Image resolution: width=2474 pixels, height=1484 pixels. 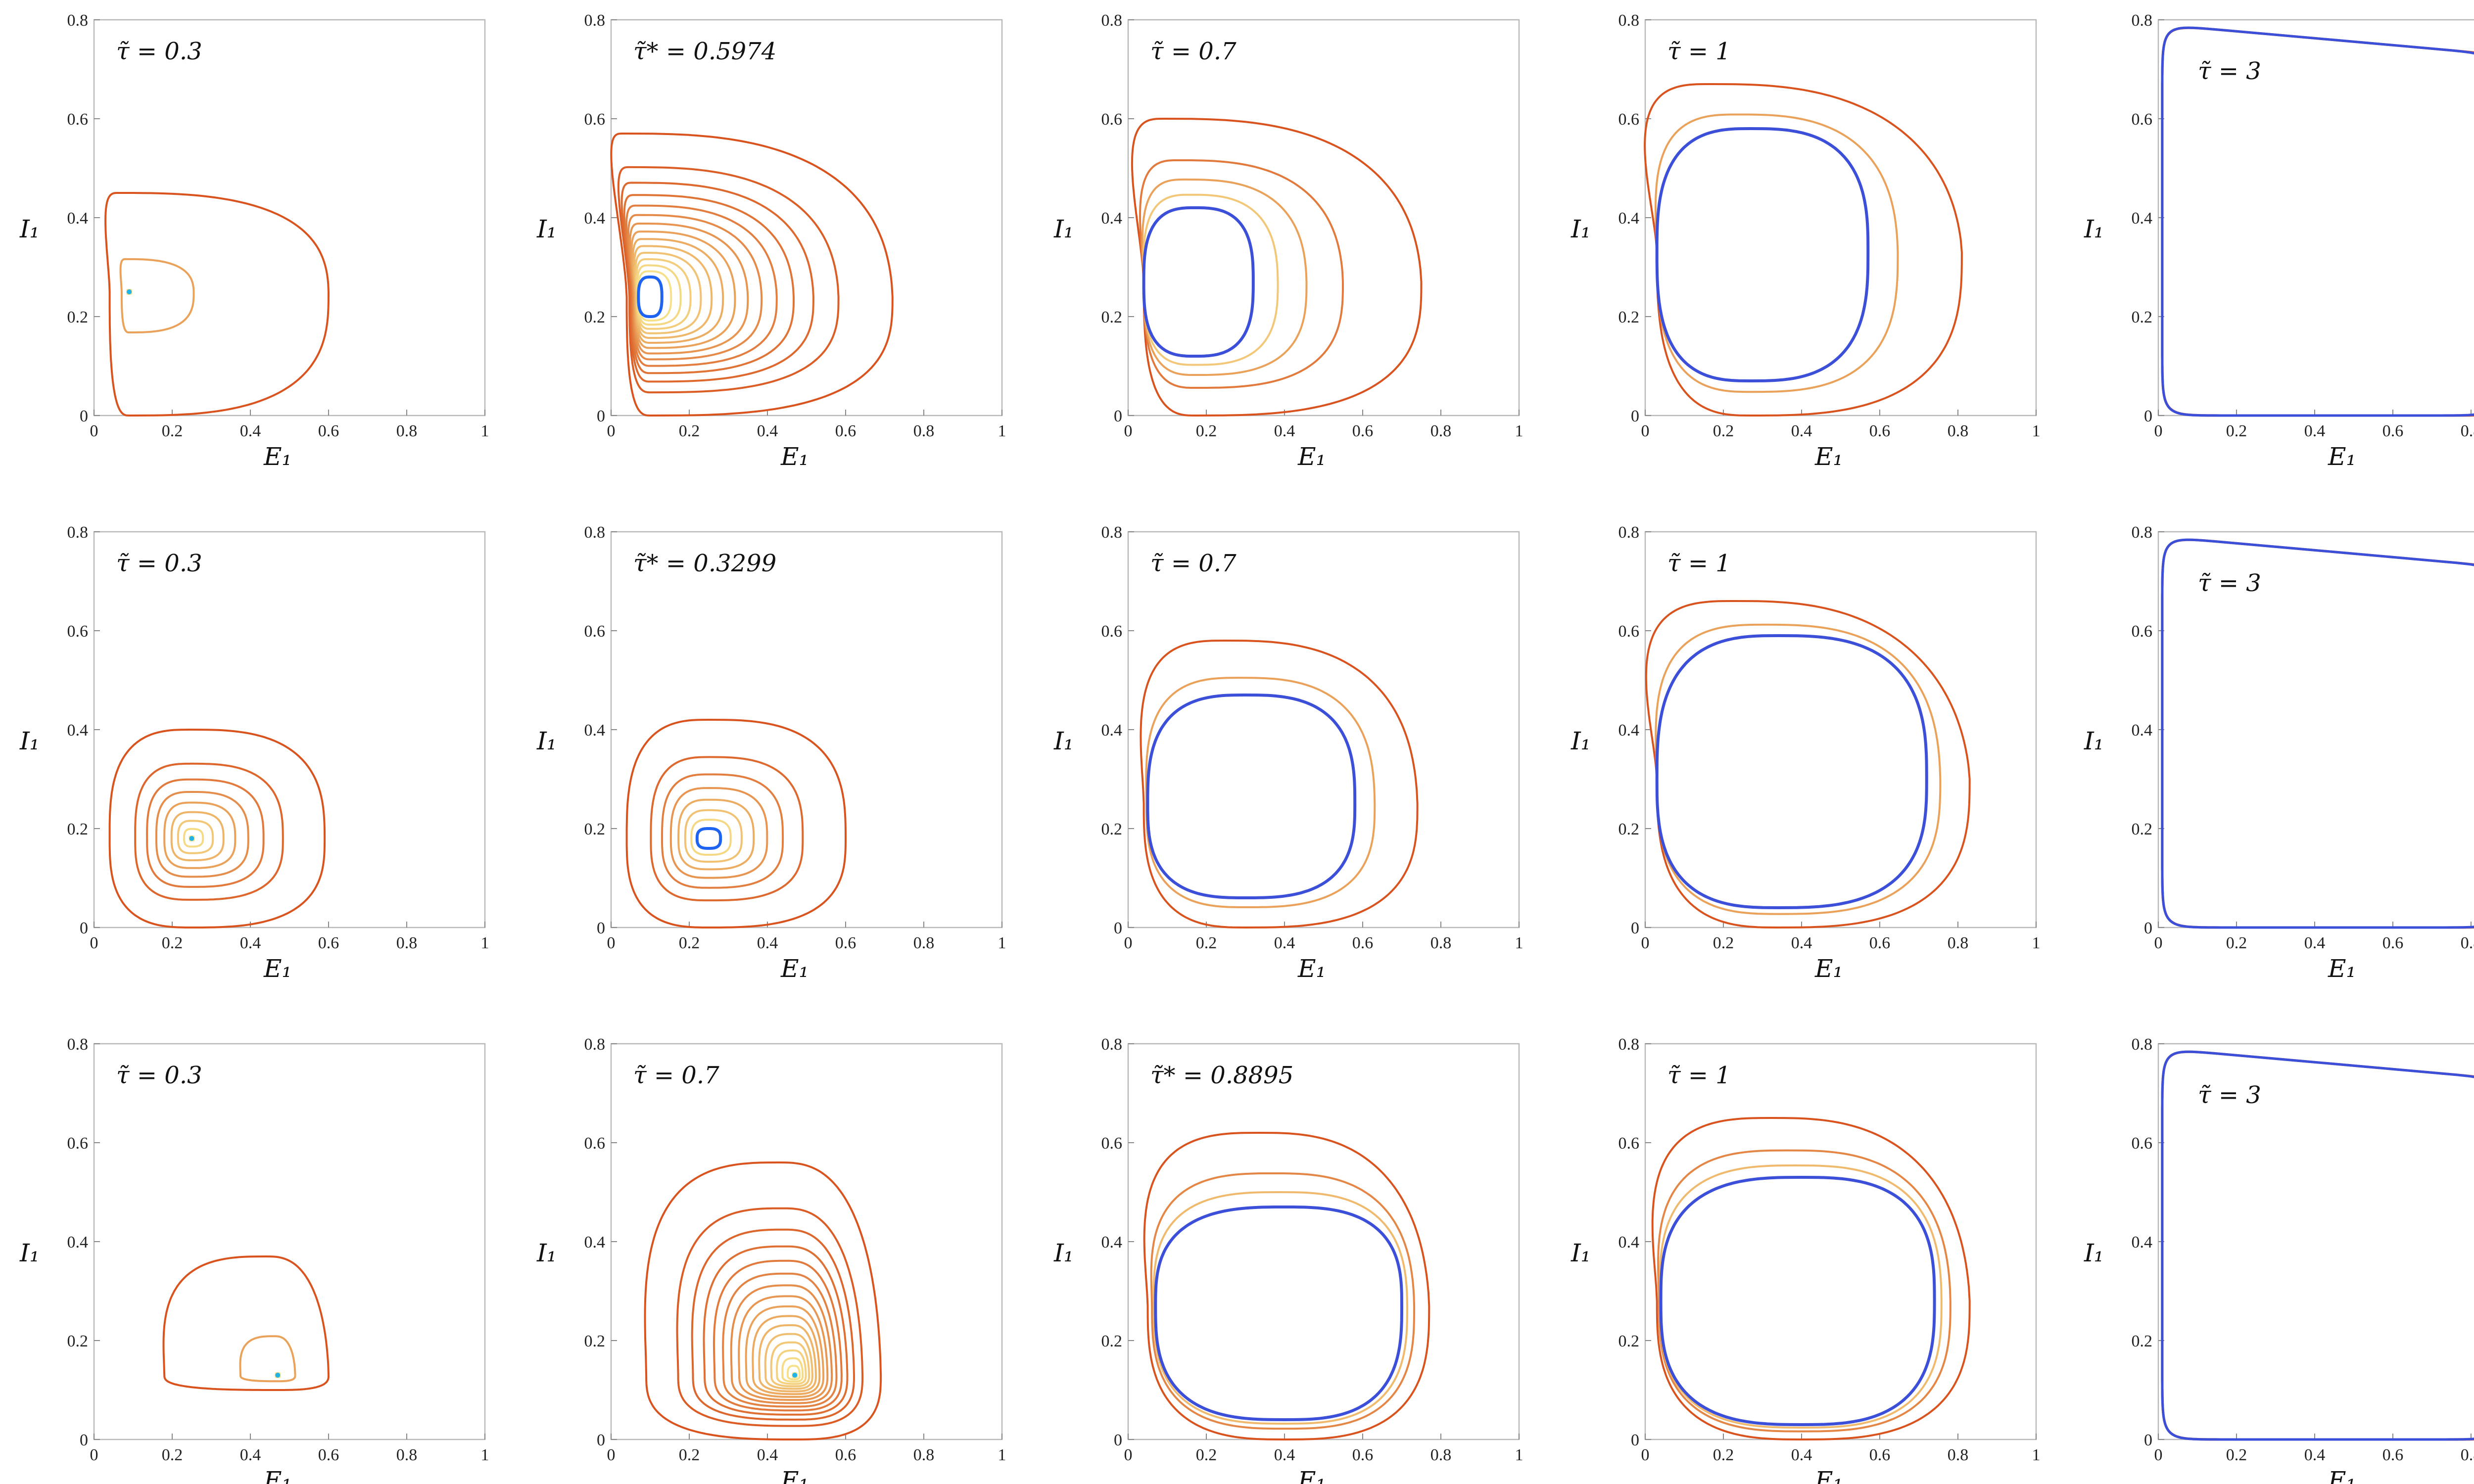 What do you see at coordinates (795, 1375) in the screenshot?
I see `fixed-point` at bounding box center [795, 1375].